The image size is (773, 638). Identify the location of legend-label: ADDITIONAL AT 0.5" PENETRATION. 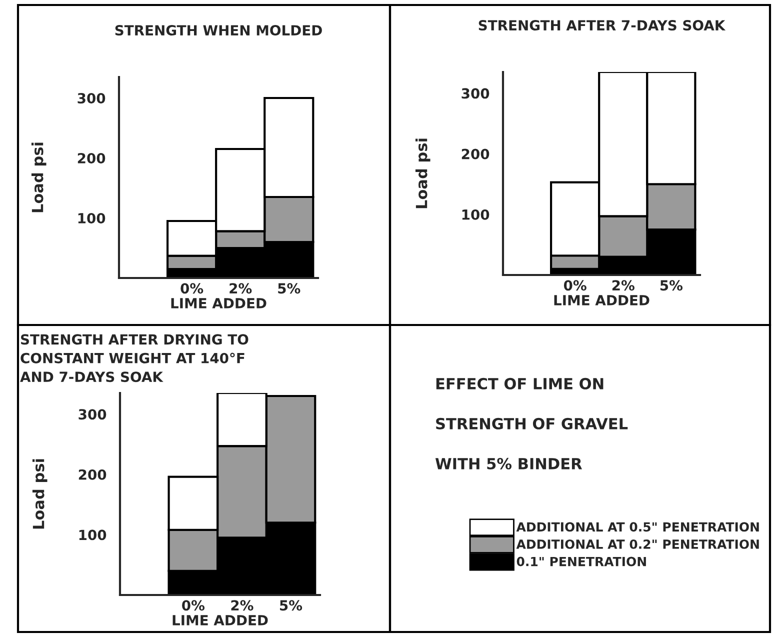
(637, 527).